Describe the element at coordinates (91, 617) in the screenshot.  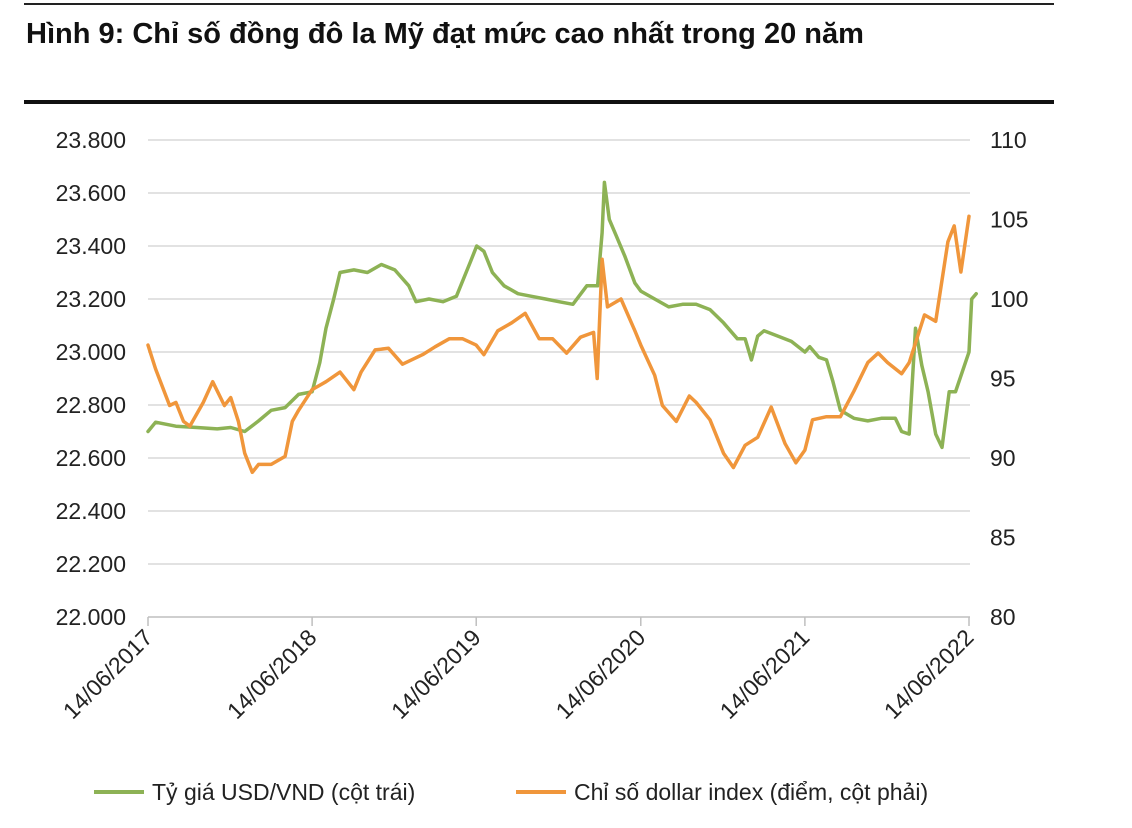
I see `y-left-tick-label: 22.000` at that location.